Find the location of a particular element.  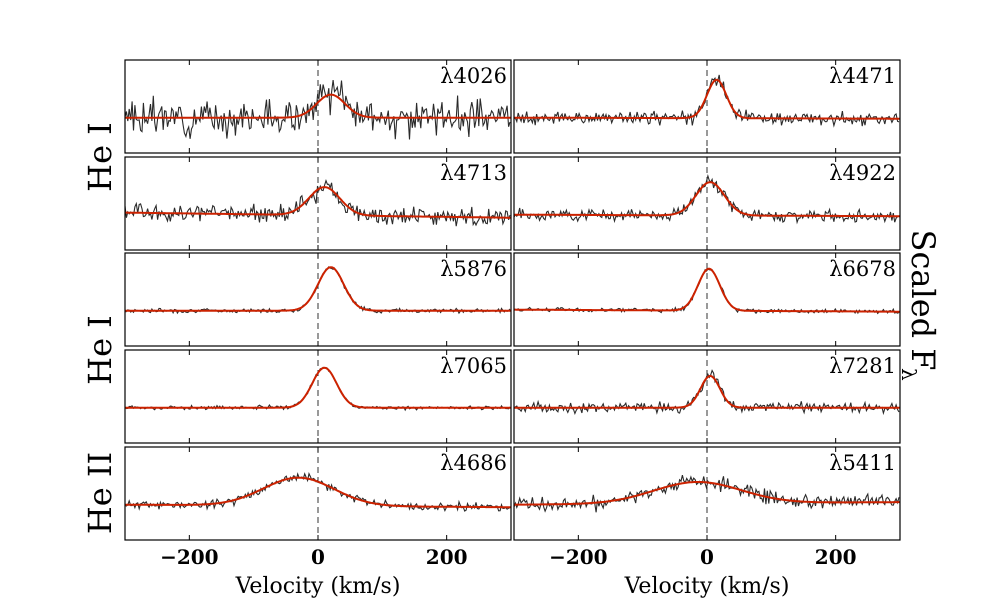

spectrum-panel: λ7065 is located at coordinates (318, 396).